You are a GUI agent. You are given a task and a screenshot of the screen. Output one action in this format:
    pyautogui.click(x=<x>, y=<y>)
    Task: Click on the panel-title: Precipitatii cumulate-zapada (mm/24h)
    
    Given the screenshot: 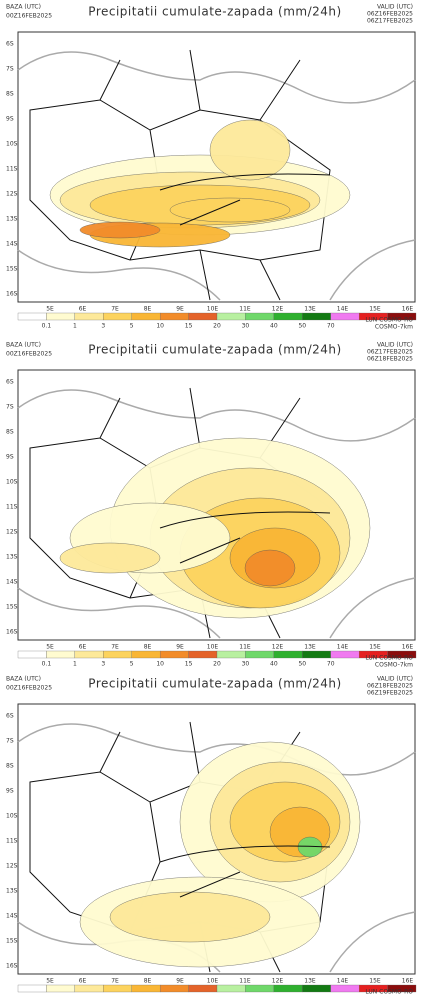 What is the action you would take?
    pyautogui.click(x=214, y=350)
    